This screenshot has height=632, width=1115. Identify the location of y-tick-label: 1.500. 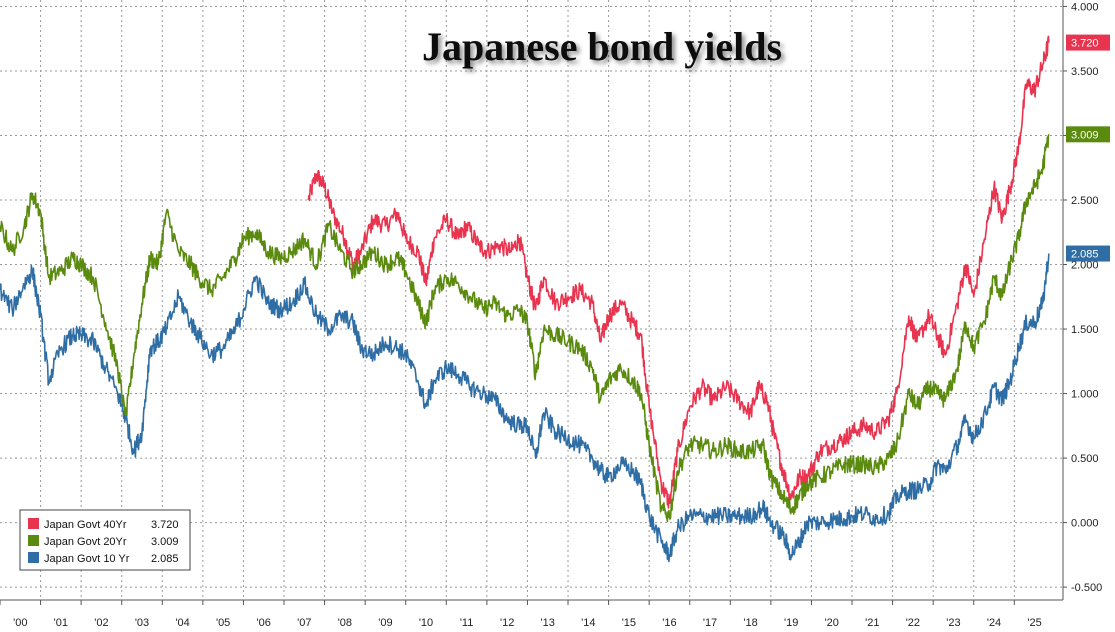
(1085, 330).